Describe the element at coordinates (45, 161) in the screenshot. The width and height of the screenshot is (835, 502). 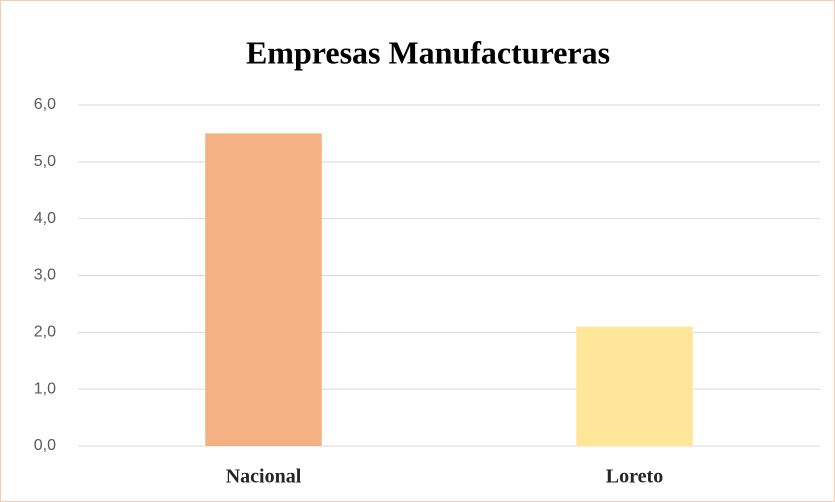
I see `y-tick-label: 5,0` at that location.